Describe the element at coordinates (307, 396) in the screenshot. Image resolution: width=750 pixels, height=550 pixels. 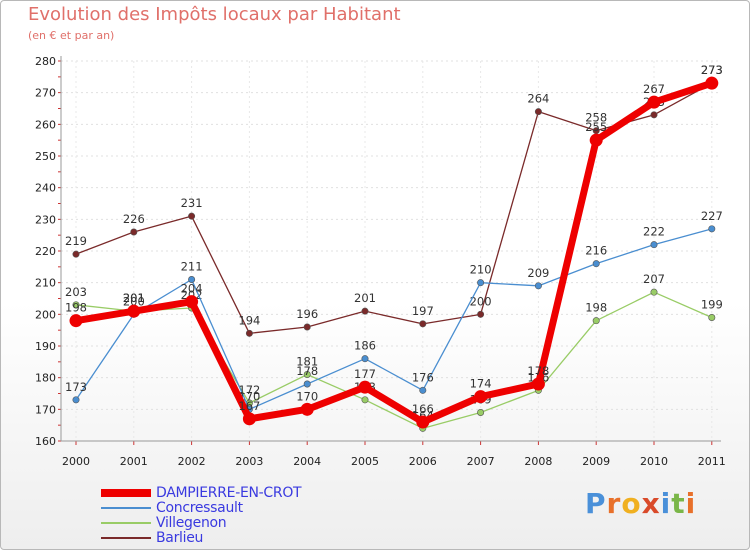
I see `data-label-dampierre-en-crot: 170` at that location.